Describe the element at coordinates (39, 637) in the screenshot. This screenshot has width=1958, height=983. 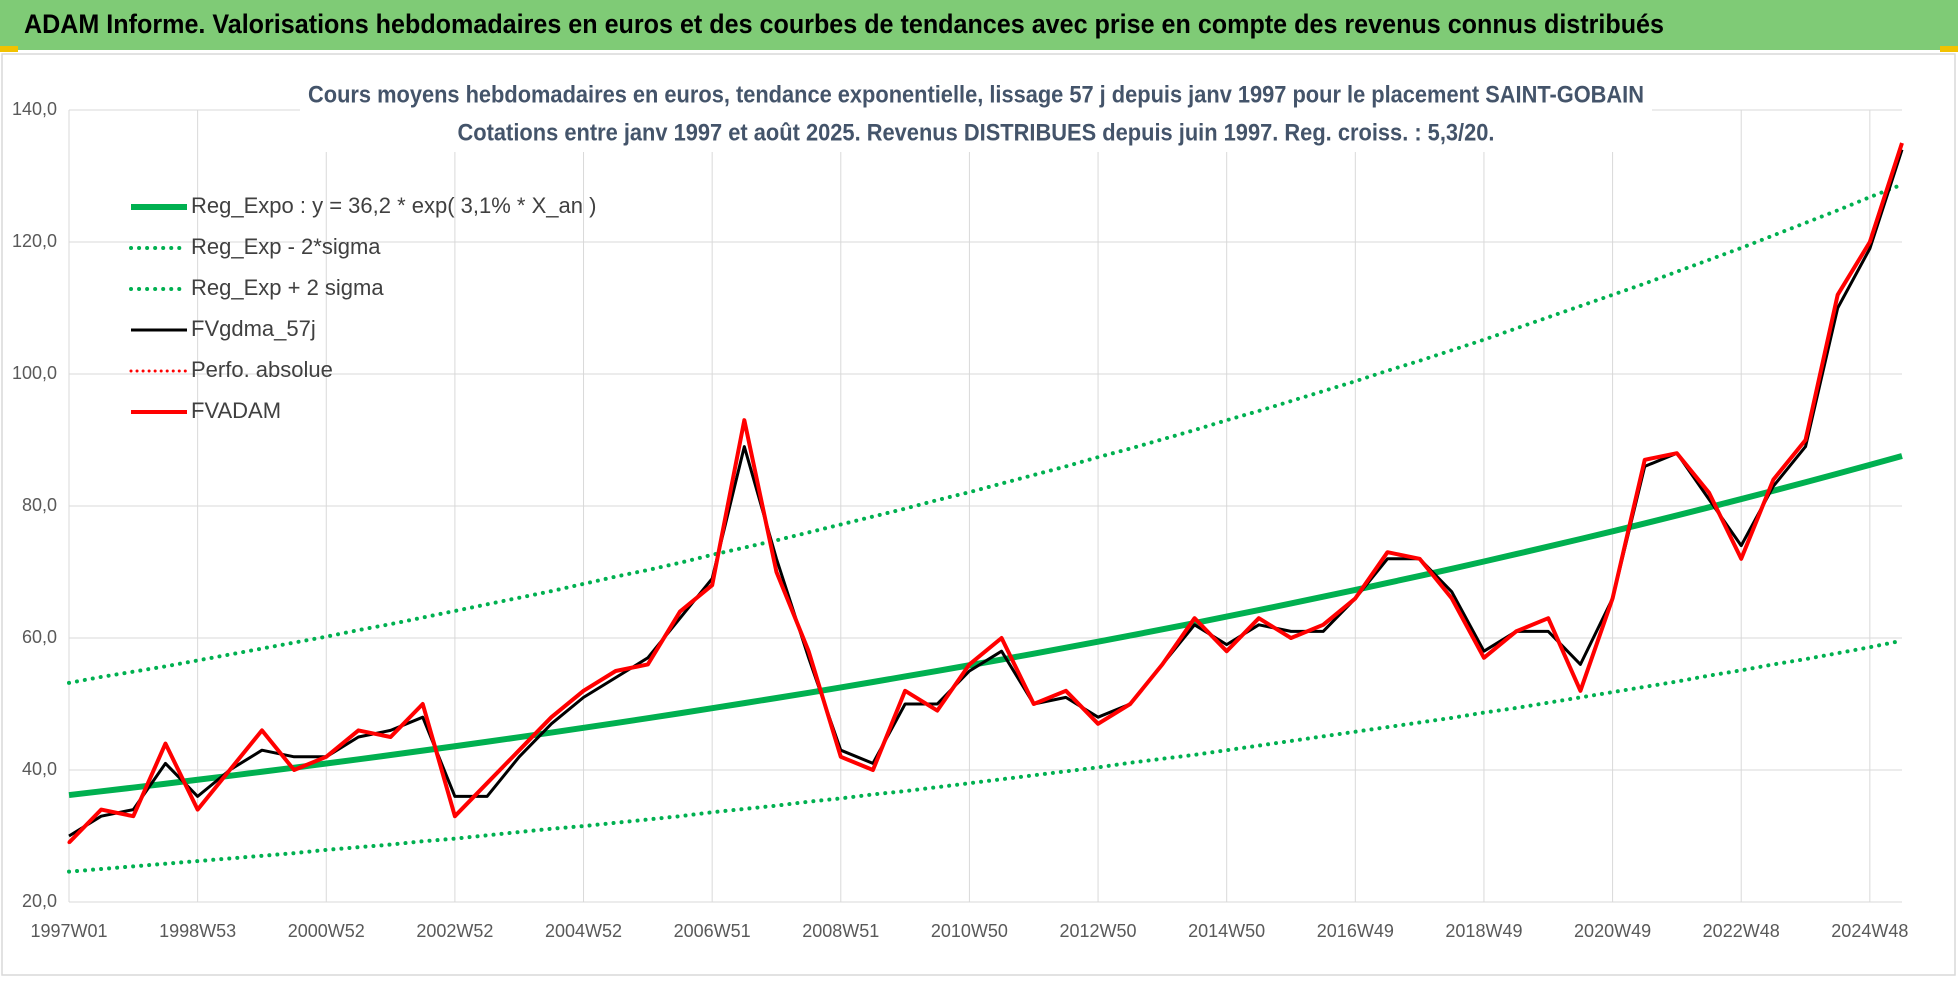
I see `y-tick-label: 60,0` at that location.